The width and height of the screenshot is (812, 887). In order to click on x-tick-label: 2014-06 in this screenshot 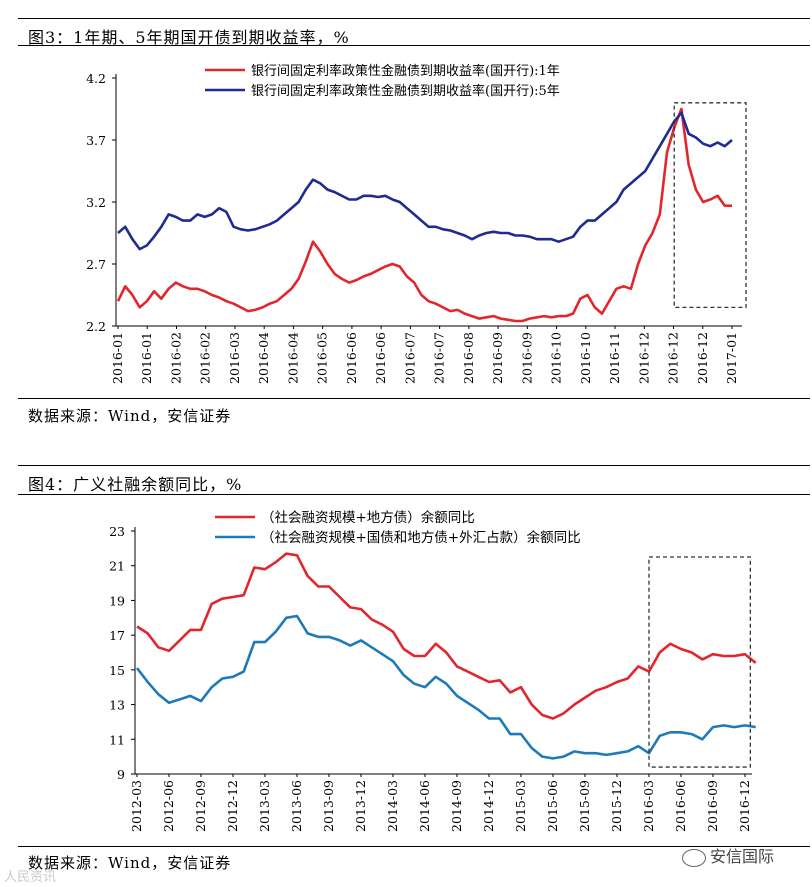, I will do `click(424, 806)`.